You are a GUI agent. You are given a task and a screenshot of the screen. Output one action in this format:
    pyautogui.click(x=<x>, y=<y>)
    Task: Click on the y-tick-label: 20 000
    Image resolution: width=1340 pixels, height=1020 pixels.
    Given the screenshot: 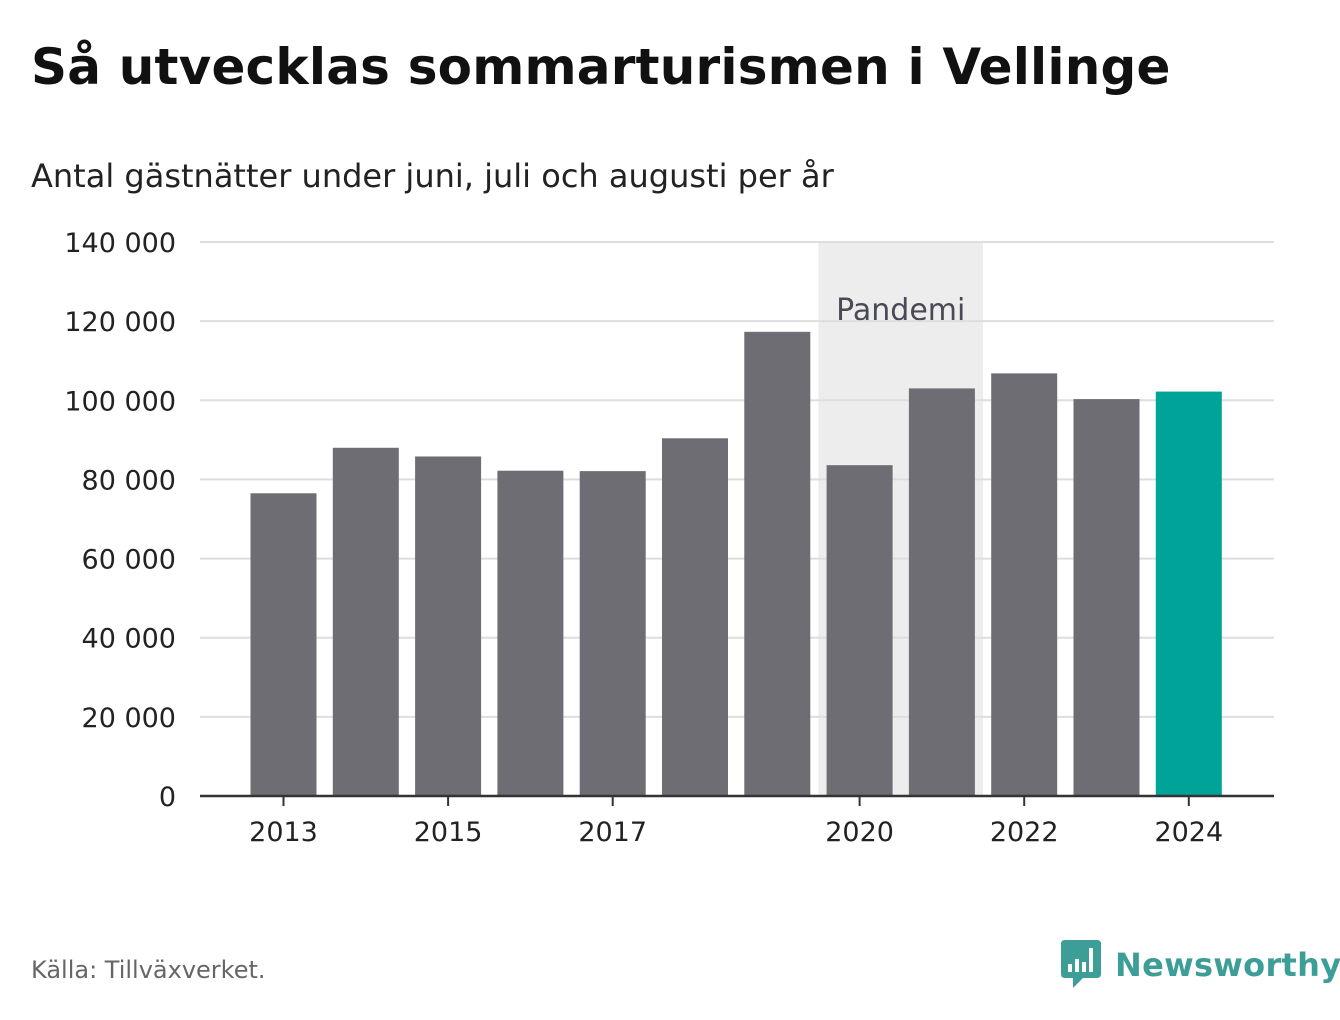 What is the action you would take?
    pyautogui.click(x=129, y=718)
    